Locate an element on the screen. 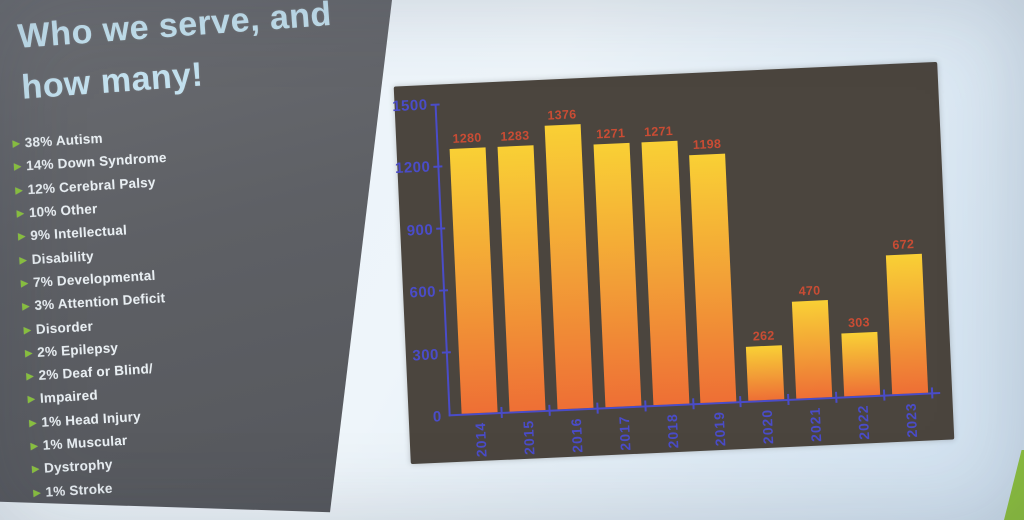 This screenshot has width=1024, height=520. list-item-label: 38% Autism is located at coordinates (64, 140).